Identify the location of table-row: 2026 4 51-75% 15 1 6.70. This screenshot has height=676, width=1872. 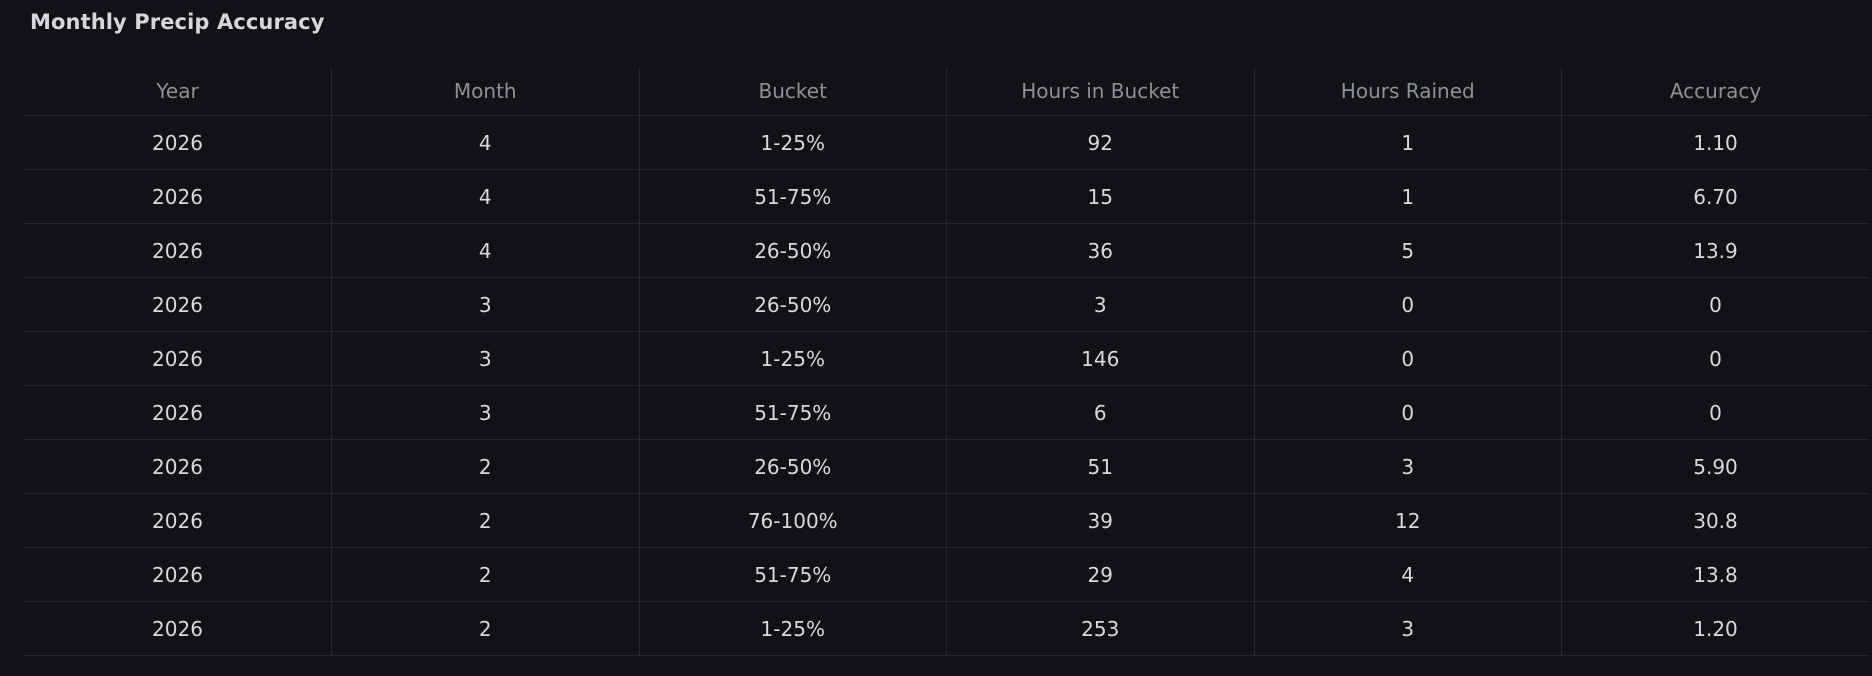
(946, 196).